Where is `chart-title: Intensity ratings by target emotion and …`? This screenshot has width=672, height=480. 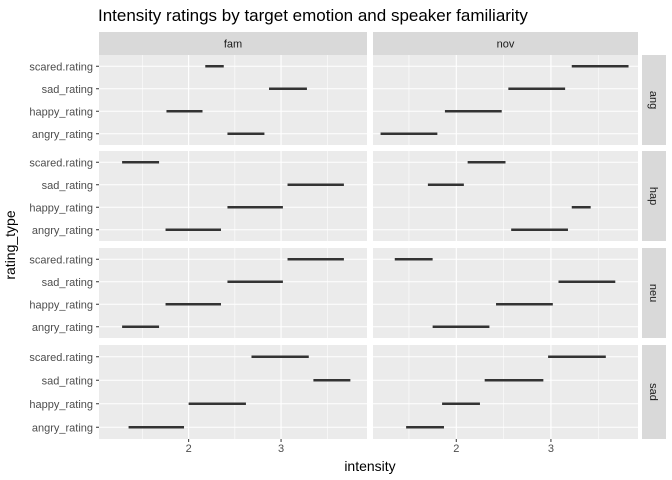 chart-title: Intensity ratings by target emotion and … is located at coordinates (313, 15).